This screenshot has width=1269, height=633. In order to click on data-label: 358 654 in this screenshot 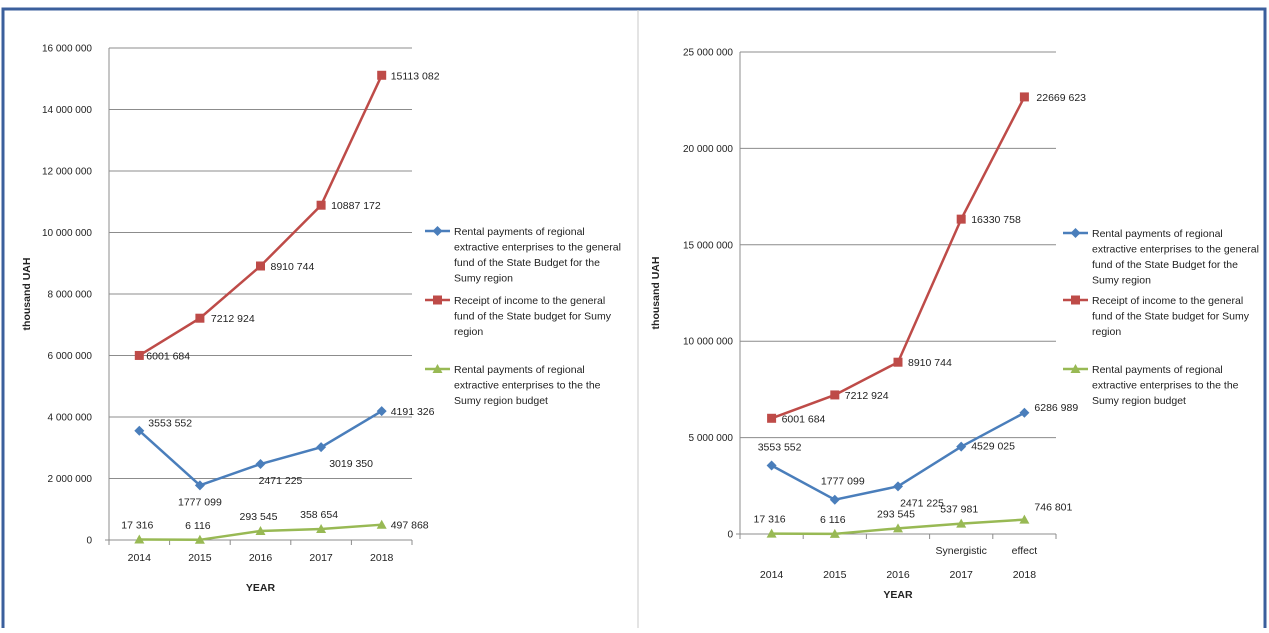, I will do `click(319, 515)`.